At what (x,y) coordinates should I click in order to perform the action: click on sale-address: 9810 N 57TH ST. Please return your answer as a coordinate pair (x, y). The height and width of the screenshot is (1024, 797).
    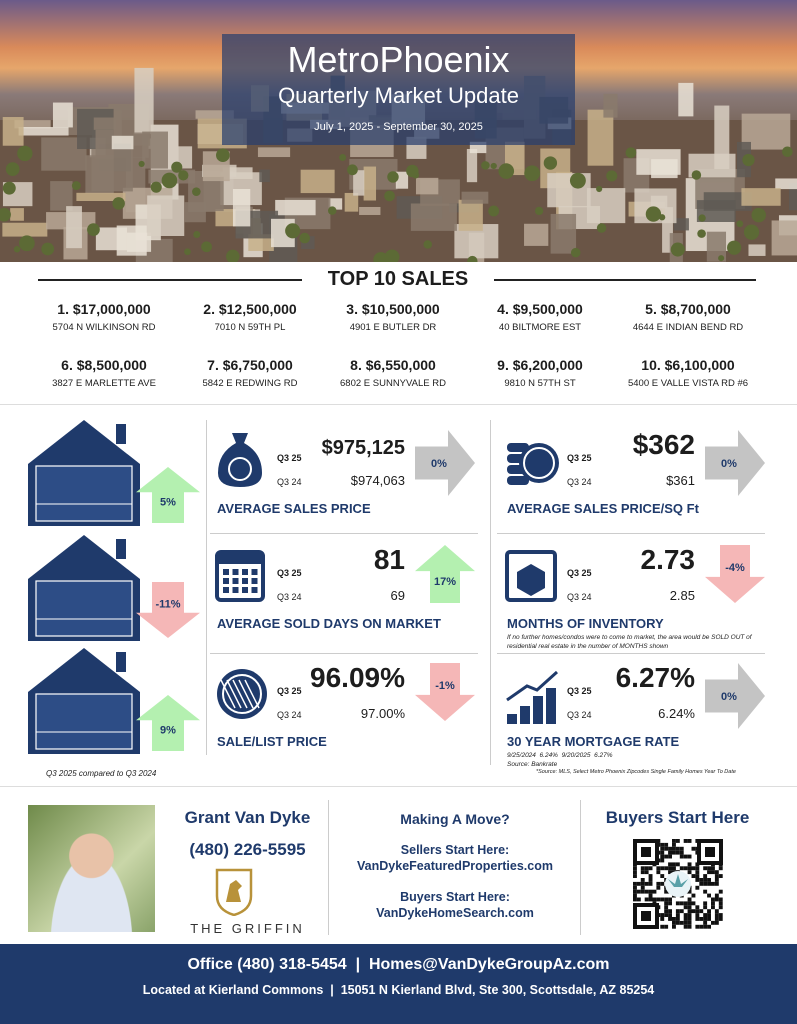
    Looking at the image, I should click on (540, 383).